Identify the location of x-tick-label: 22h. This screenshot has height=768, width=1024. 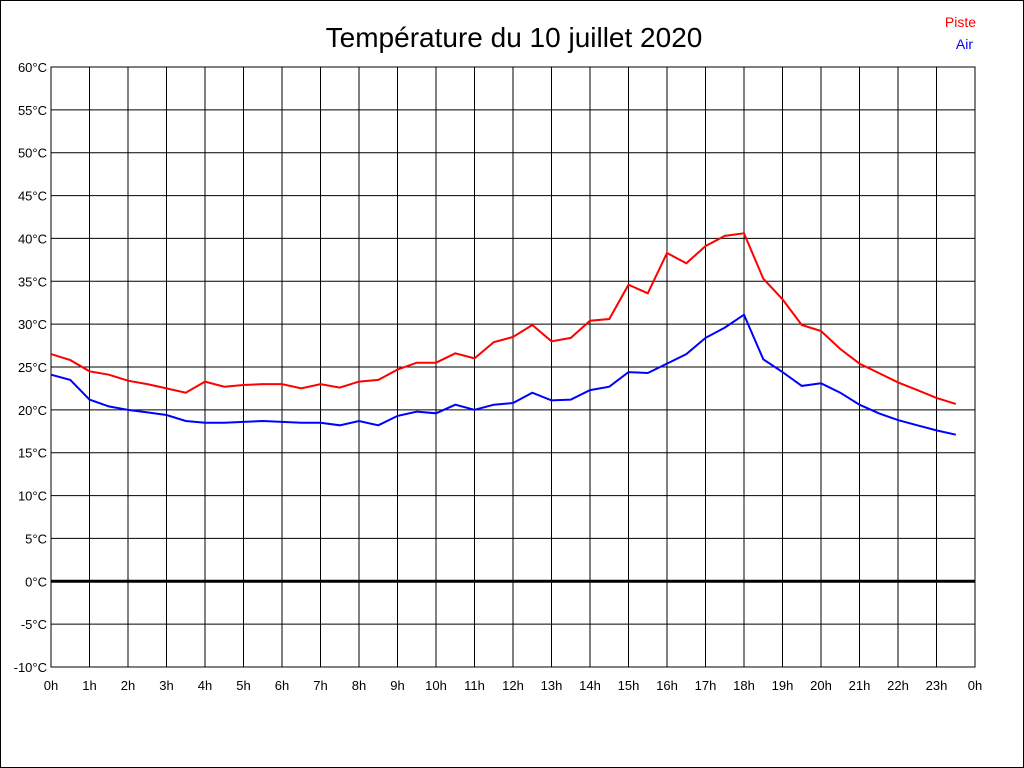
(898, 685).